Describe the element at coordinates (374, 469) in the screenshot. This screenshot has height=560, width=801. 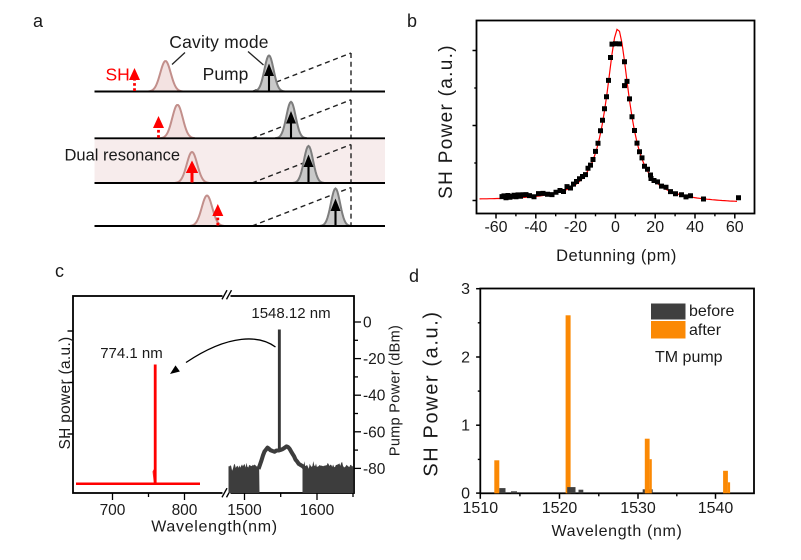
I see `svg-text: -80` at that location.